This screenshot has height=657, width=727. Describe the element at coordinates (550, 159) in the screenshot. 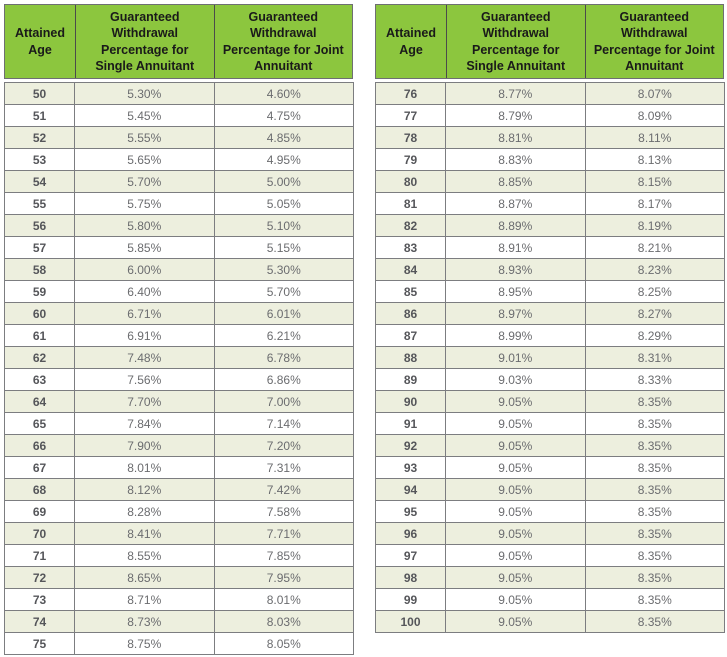

I see `table-row: 79 8.83% 8.13%` at that location.